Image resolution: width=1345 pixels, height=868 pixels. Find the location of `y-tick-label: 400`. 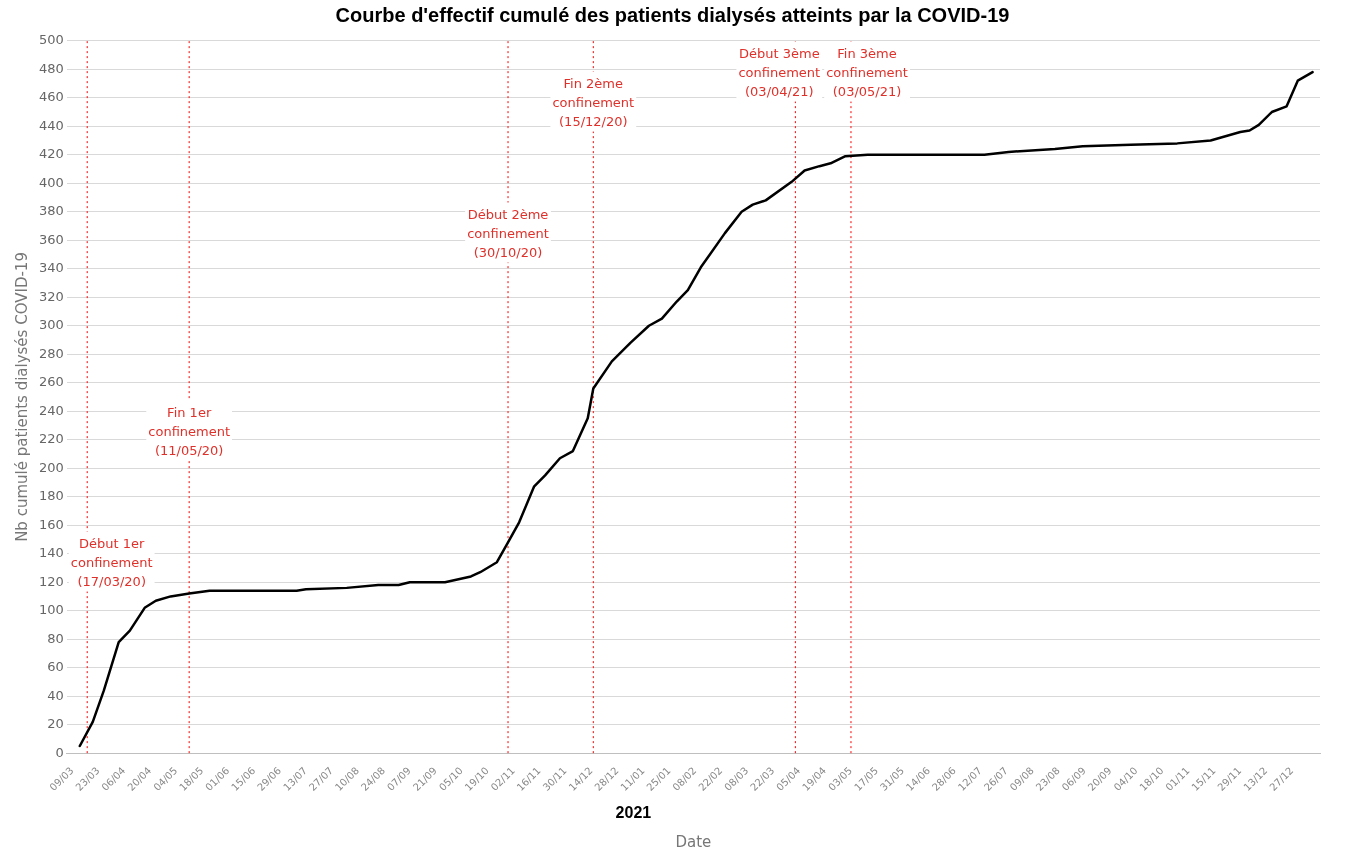

y-tick-label: 400 is located at coordinates (51, 182).